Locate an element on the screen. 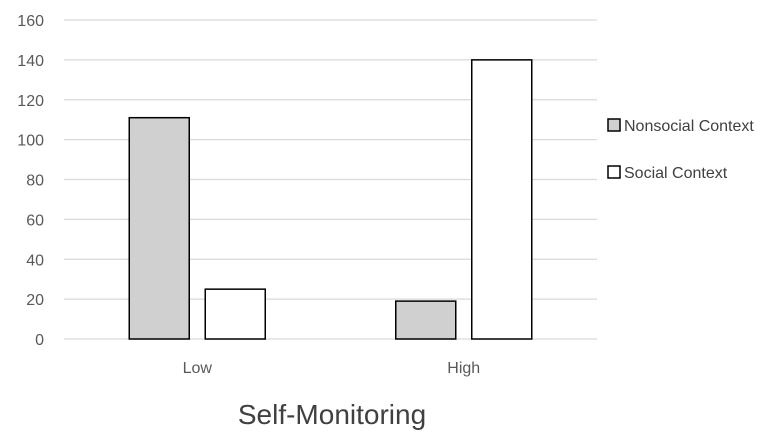 The image size is (784, 432). bar-low-social is located at coordinates (235, 314).